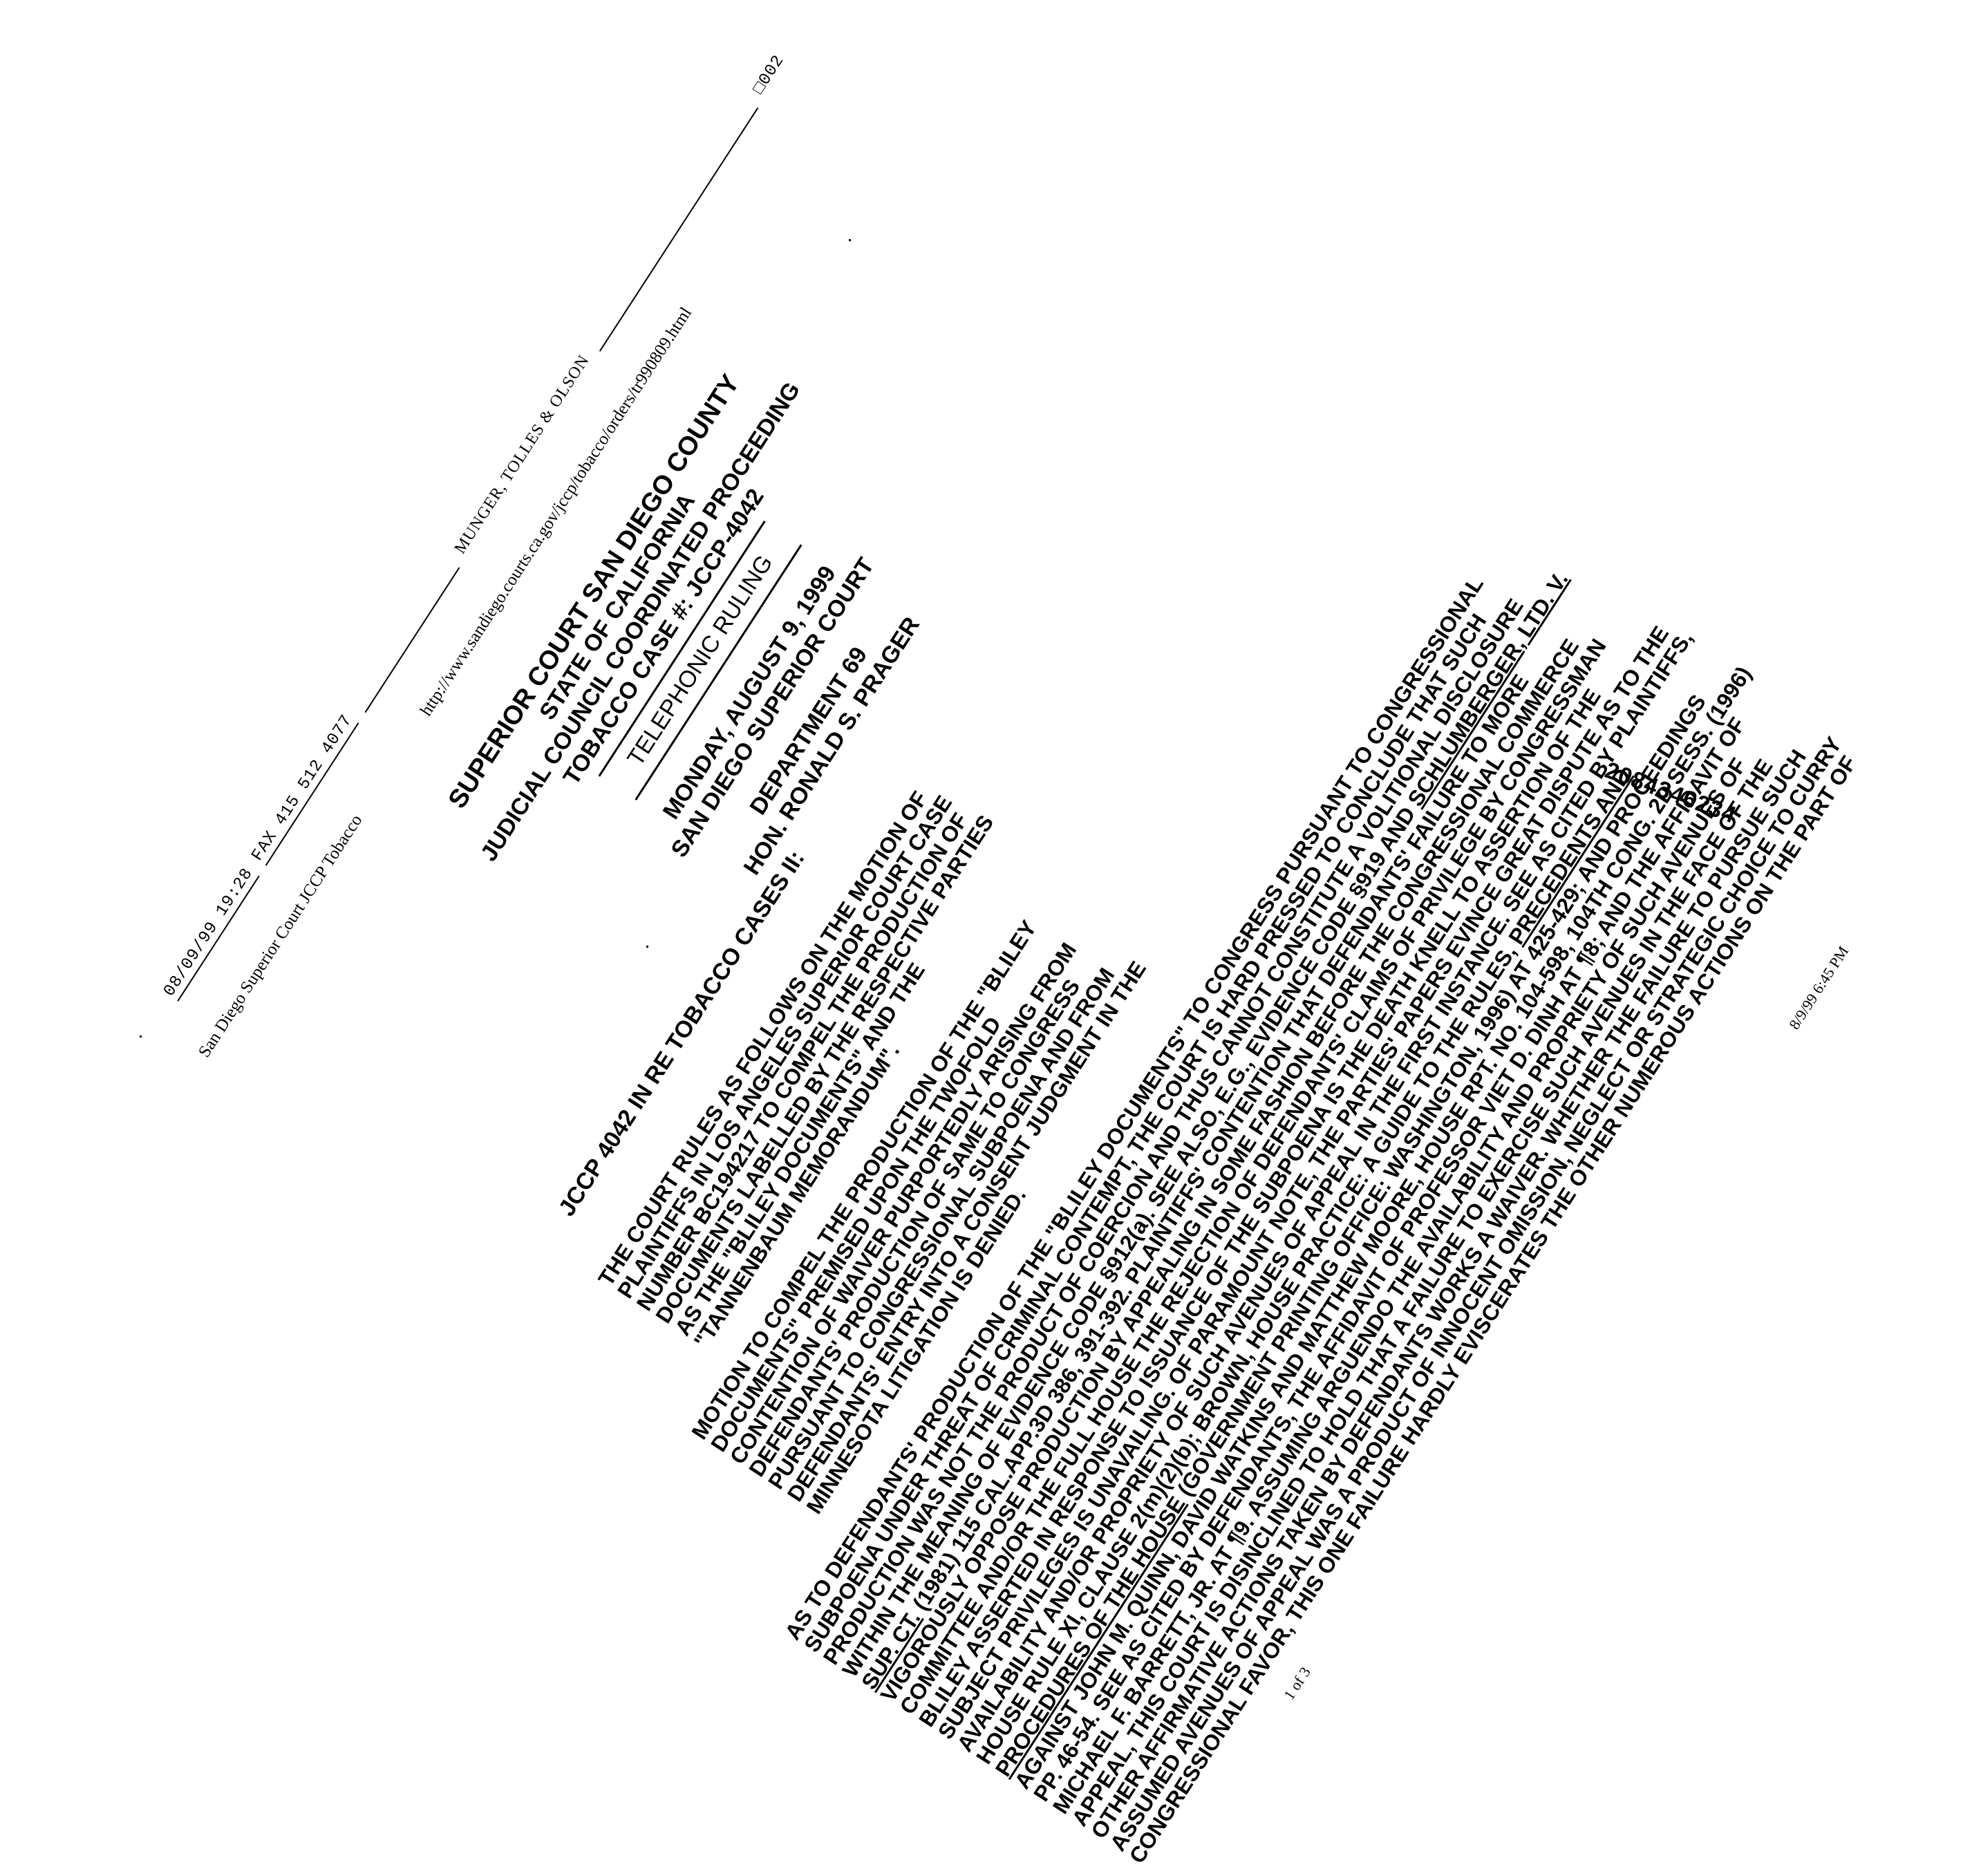 This screenshot has width=1981, height=1876. Describe the element at coordinates (1297, 1683) in the screenshot. I see `page-counter: 1 of 3` at that location.